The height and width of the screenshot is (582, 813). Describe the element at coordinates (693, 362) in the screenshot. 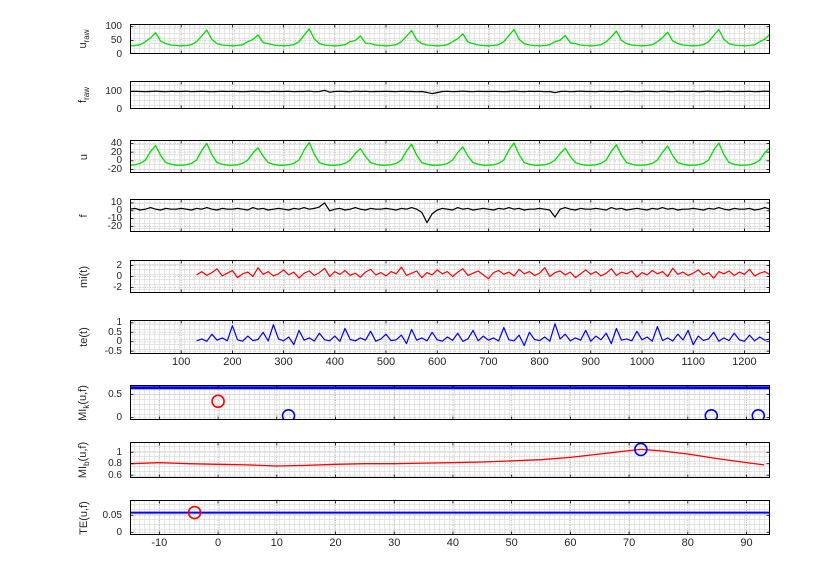

I see `x-tick-label: 1100` at that location.